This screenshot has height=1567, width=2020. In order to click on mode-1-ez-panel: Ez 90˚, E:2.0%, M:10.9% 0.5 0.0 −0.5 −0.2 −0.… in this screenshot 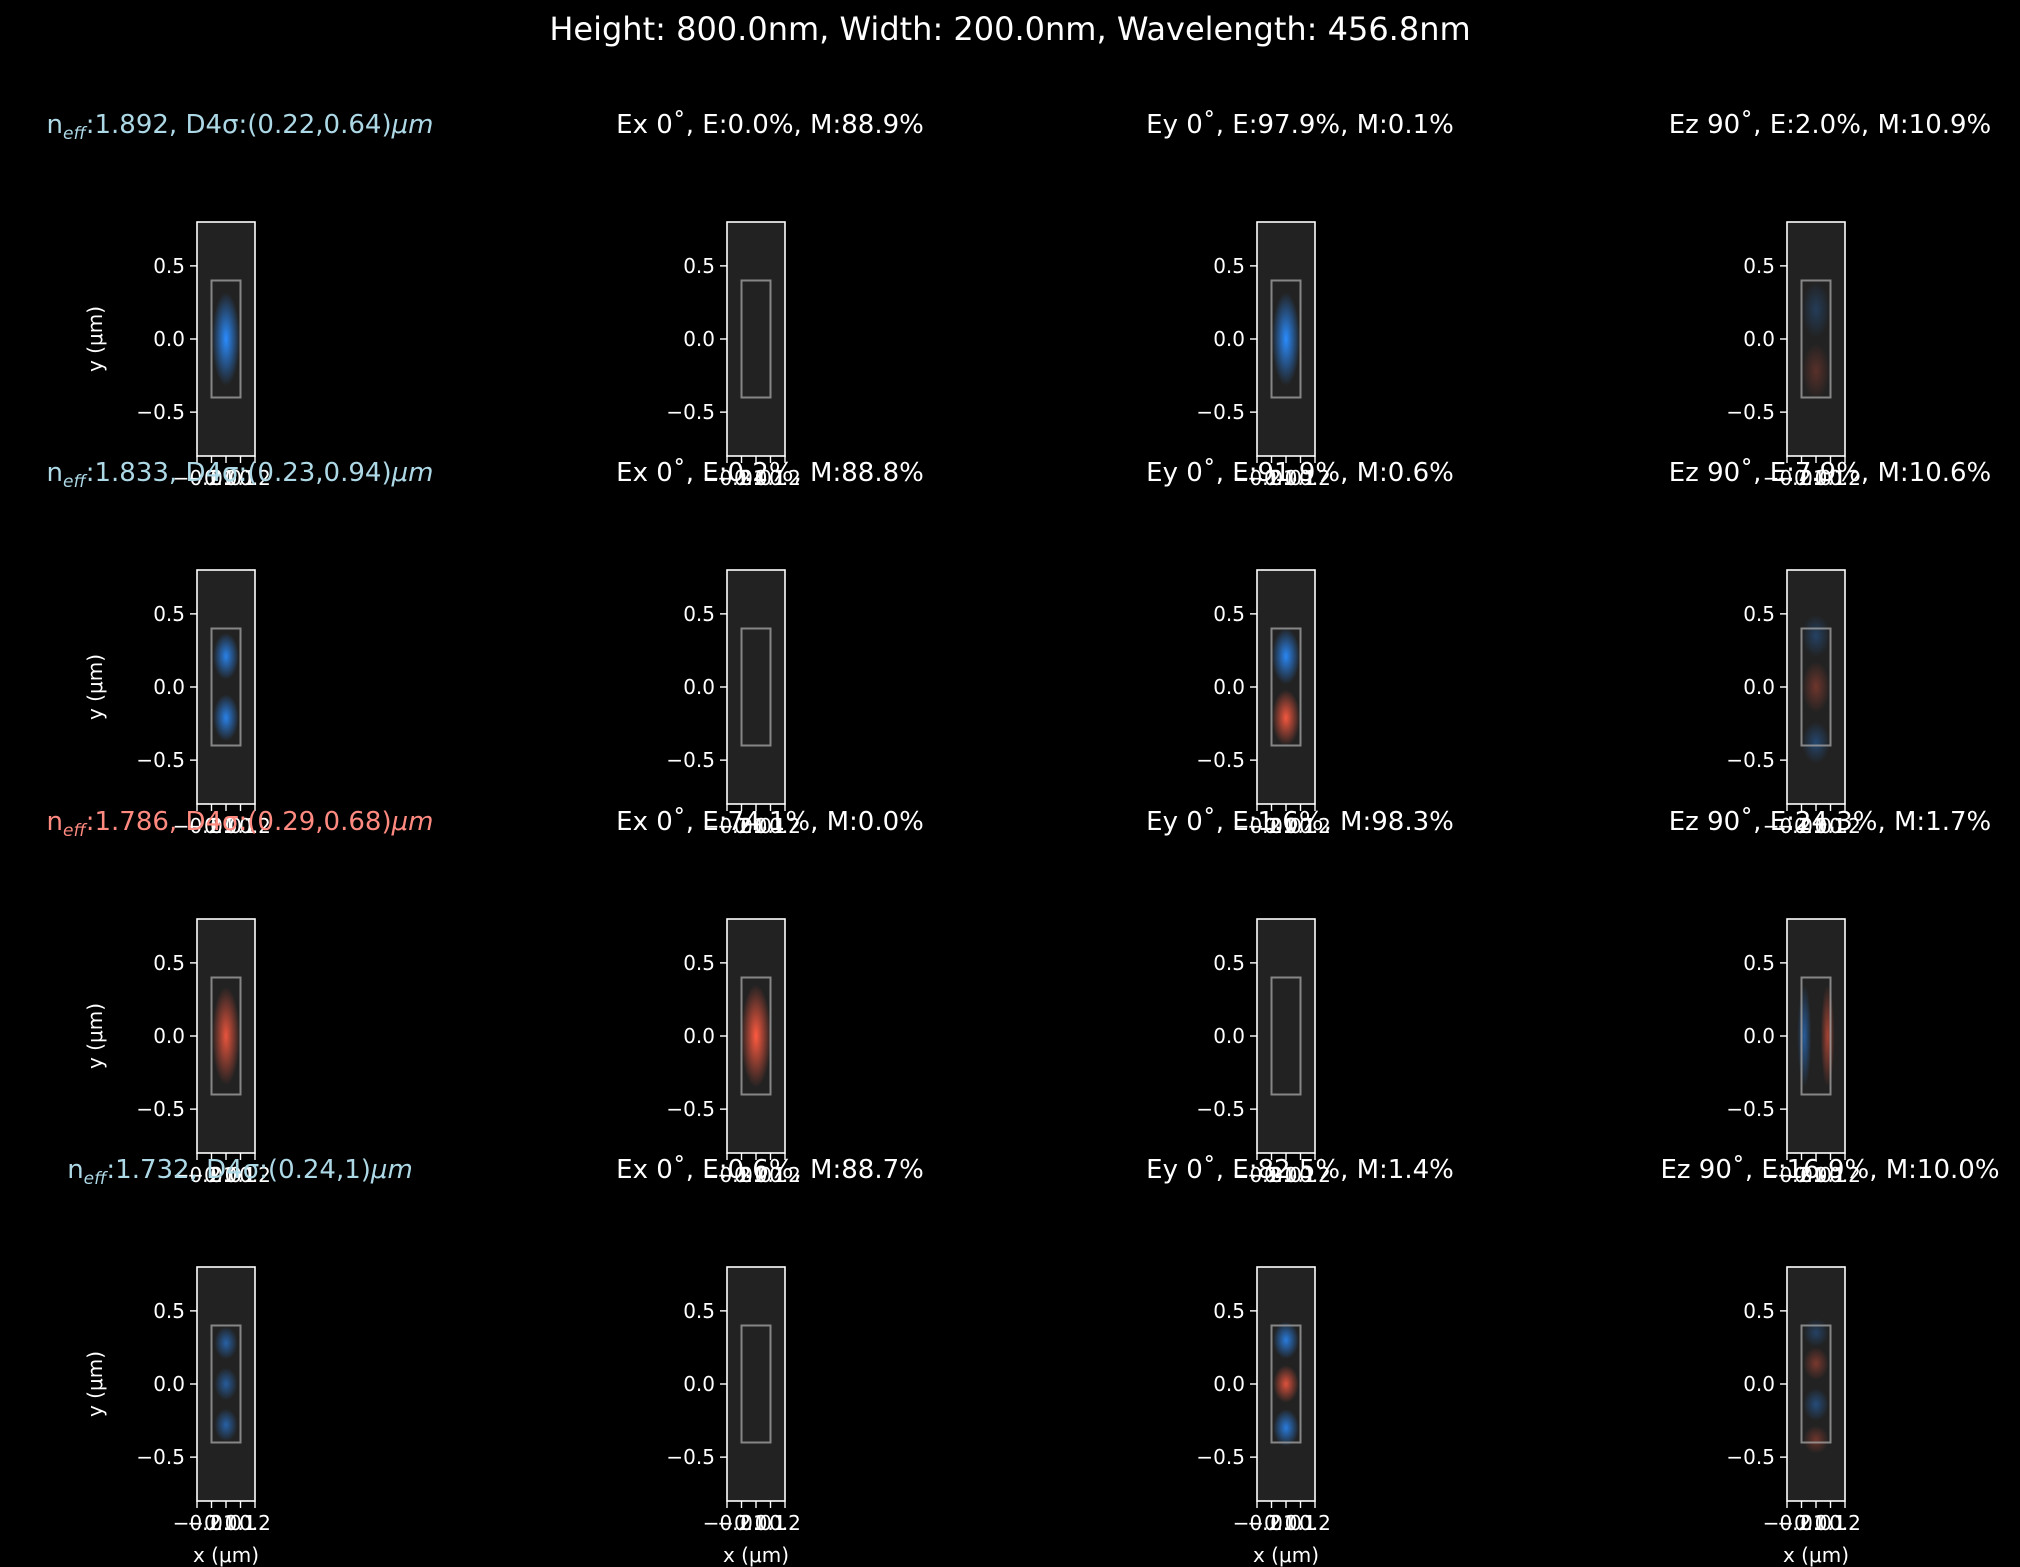, I will do `click(1805, 300)`.